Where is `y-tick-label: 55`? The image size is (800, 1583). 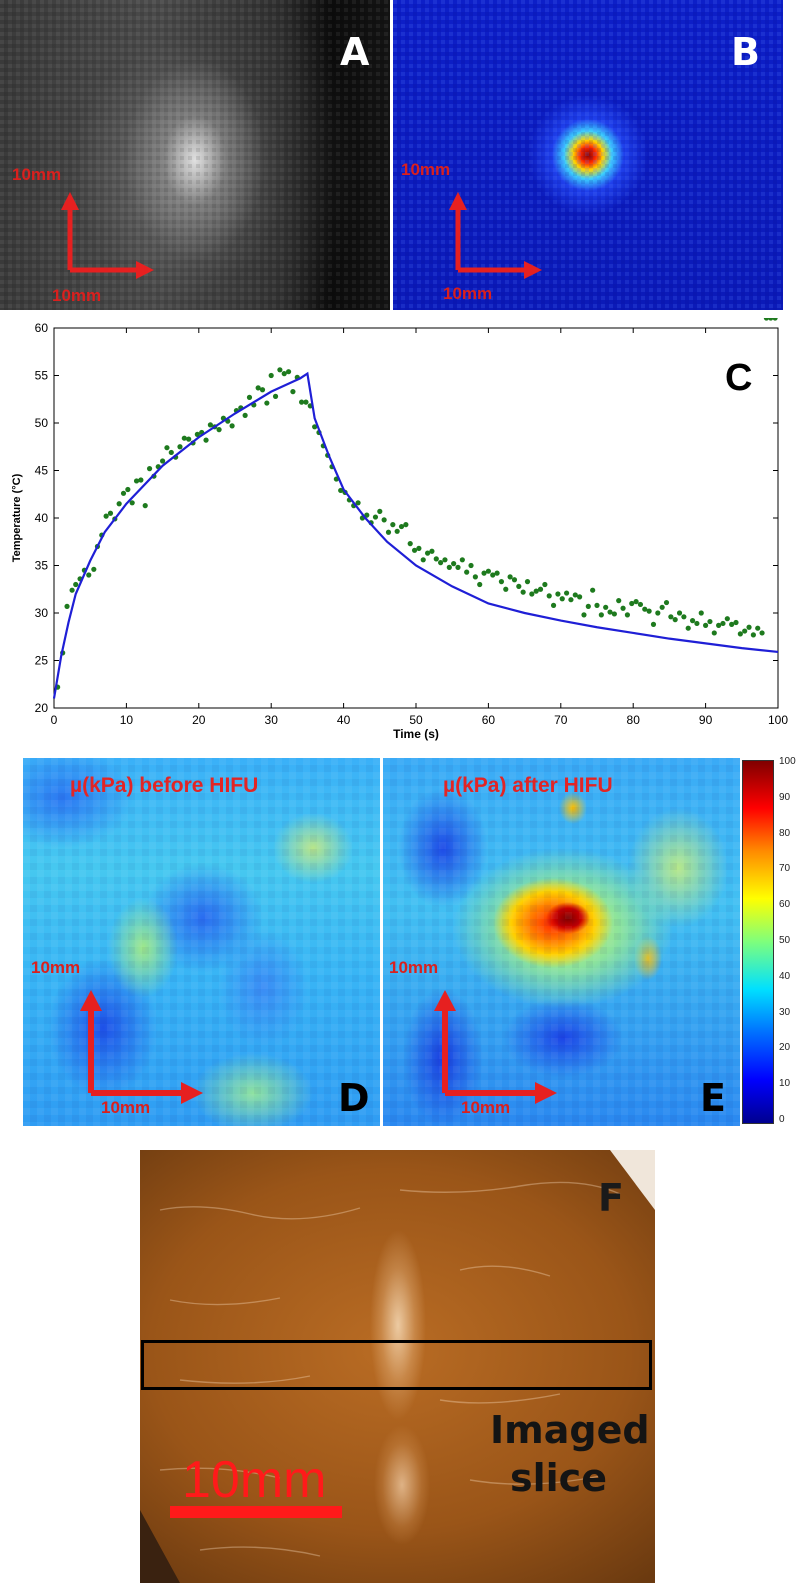
y-tick-label: 55 is located at coordinates (42, 376).